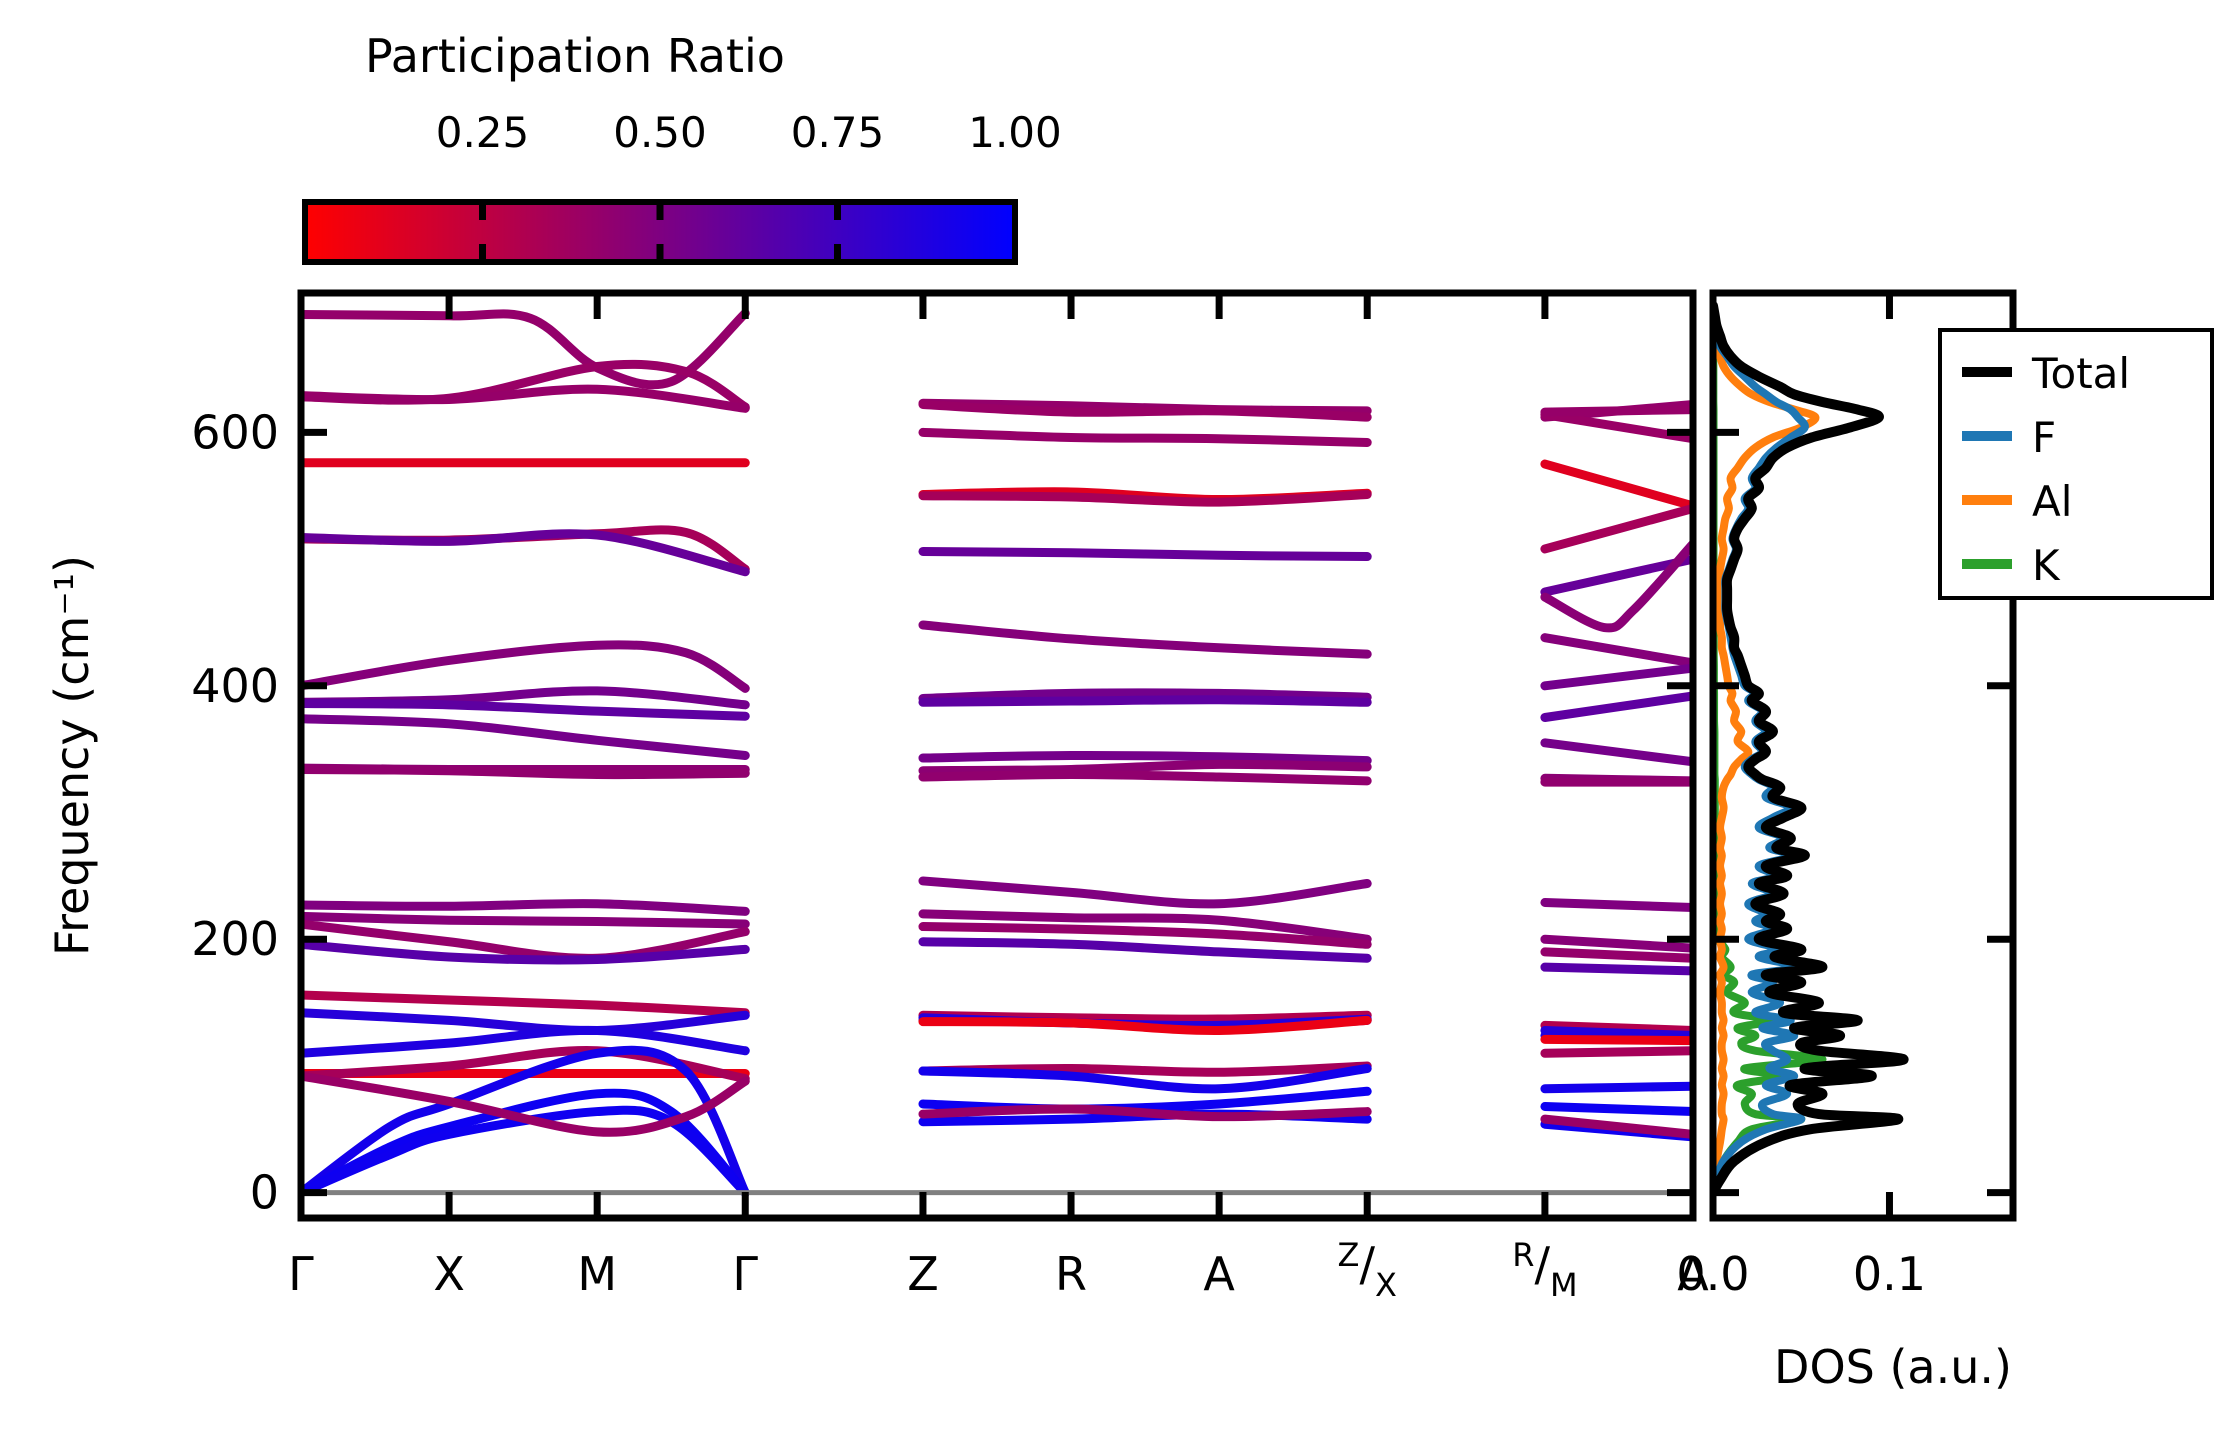 This screenshot has height=1455, width=2222. I want to click on dos-legend: Total F Al K, so click(2076, 464).